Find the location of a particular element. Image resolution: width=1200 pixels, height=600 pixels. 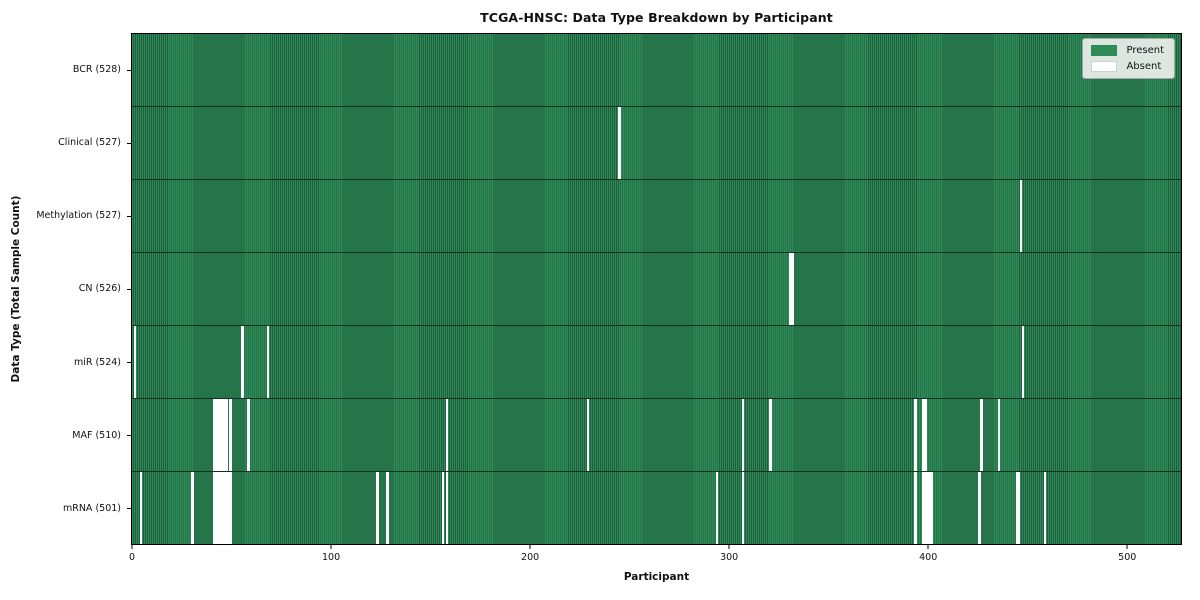

x-axis-title: Participant is located at coordinates (656, 577).